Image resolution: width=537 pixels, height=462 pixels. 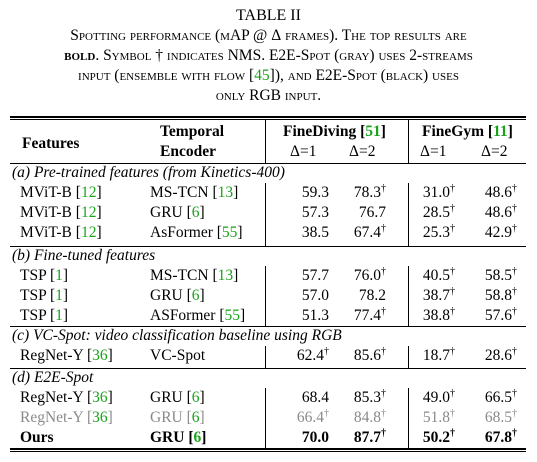 What do you see at coordinates (467, 131) in the screenshot?
I see `header-finegym: FineGym [11]` at bounding box center [467, 131].